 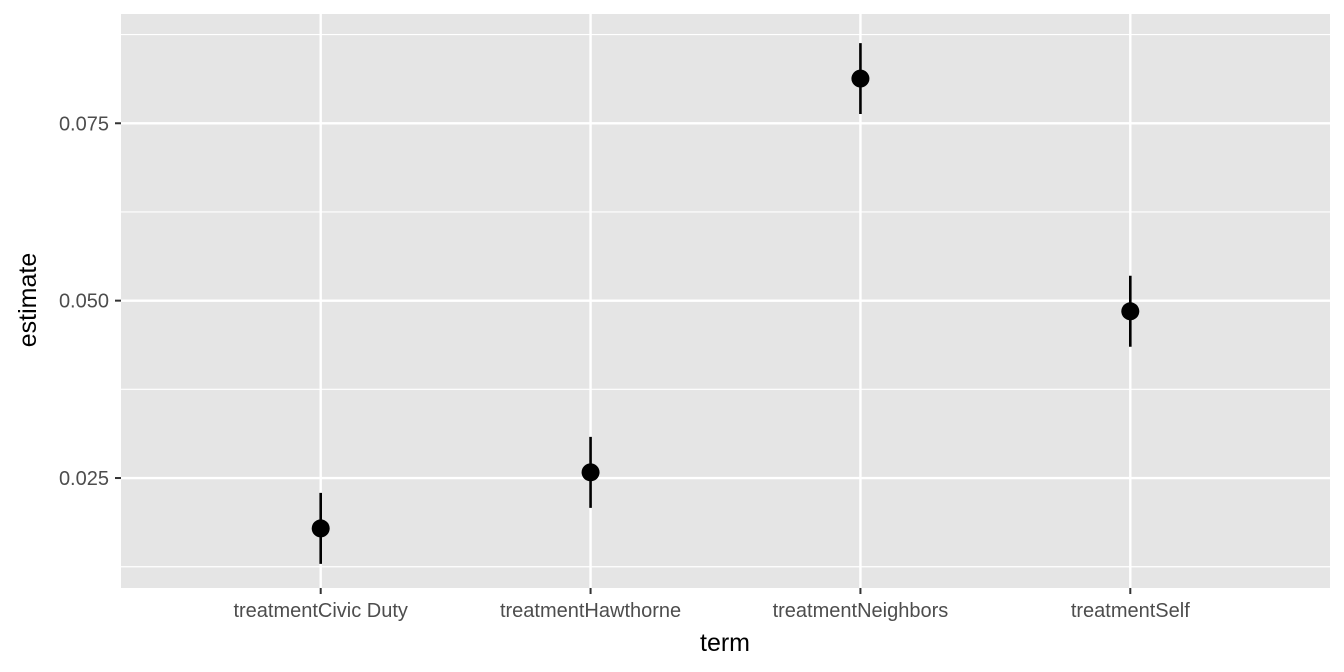 What do you see at coordinates (84, 302) in the screenshot?
I see `y-tick-label: 0.050` at bounding box center [84, 302].